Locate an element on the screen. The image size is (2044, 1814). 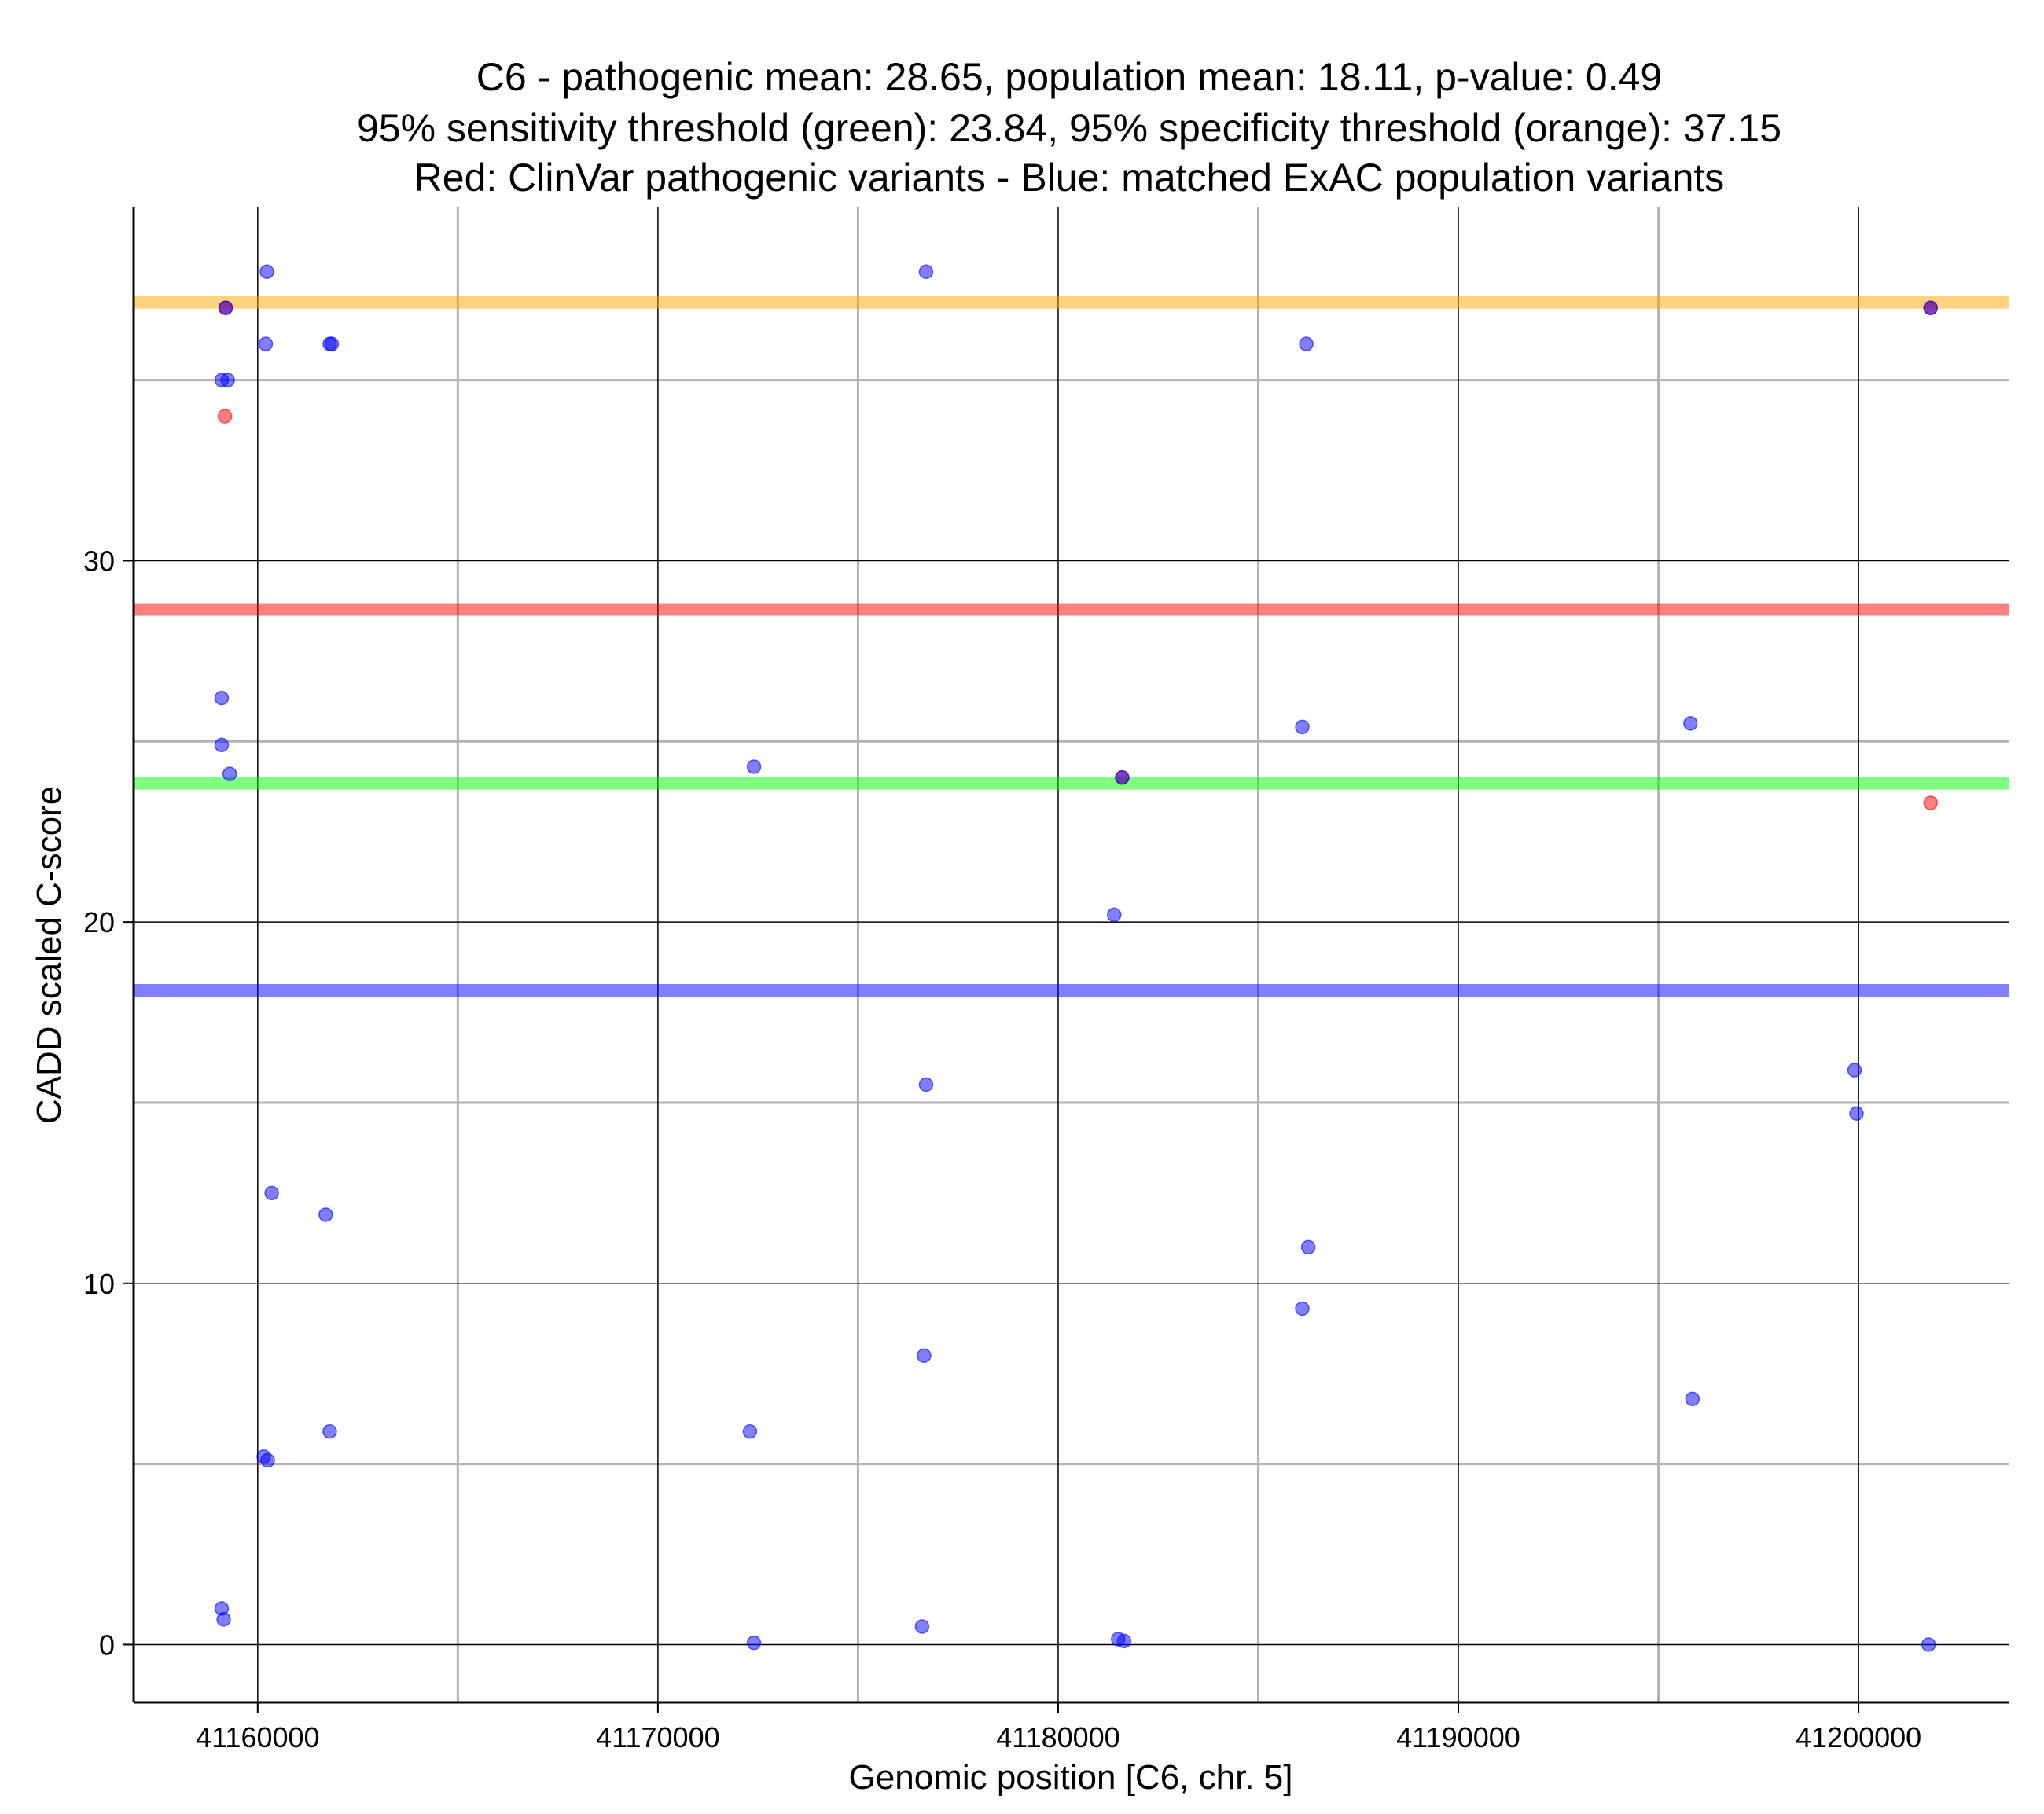
y-tick-label: 10 is located at coordinates (99, 1284).